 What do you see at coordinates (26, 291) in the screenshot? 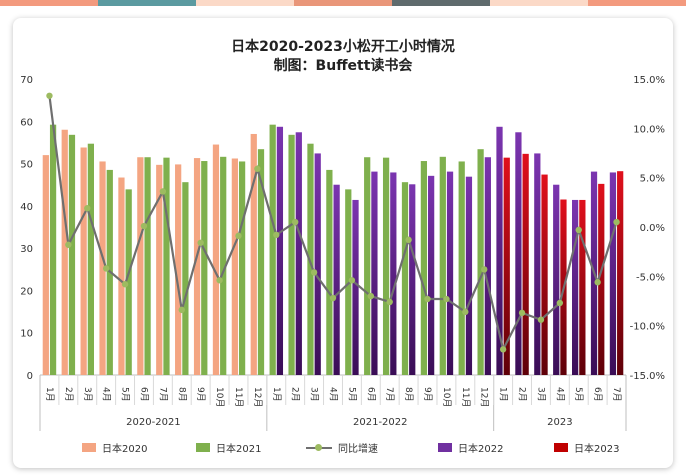
I see `y-left-tick-label: 20` at bounding box center [26, 291].